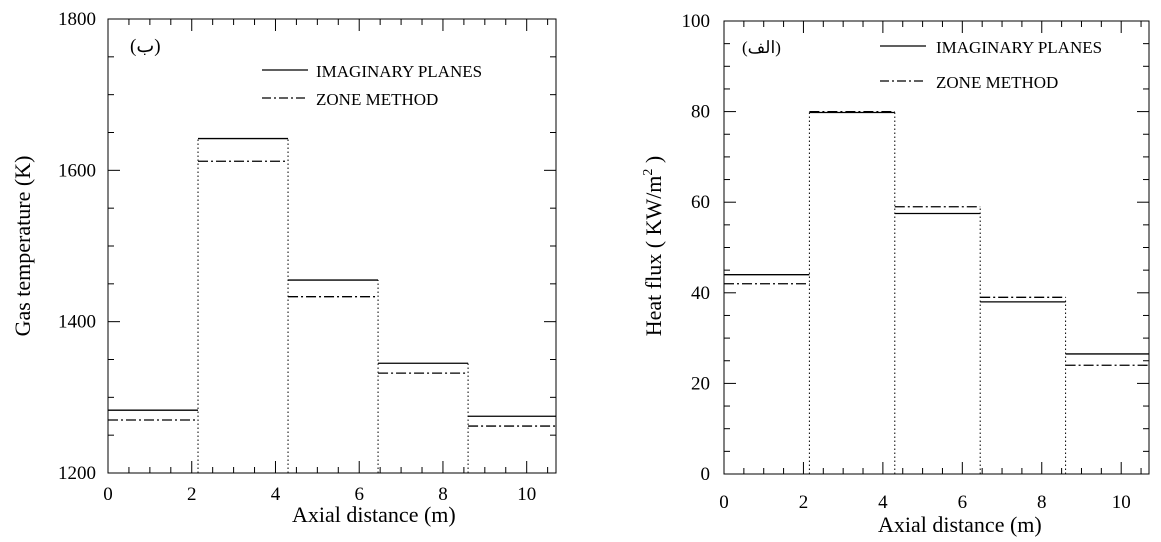 Image resolution: width=1161 pixels, height=542 pixels. Describe the element at coordinates (77, 246) in the screenshot. I see `y-tick-labels: 1200 1400 1600 1800` at that location.